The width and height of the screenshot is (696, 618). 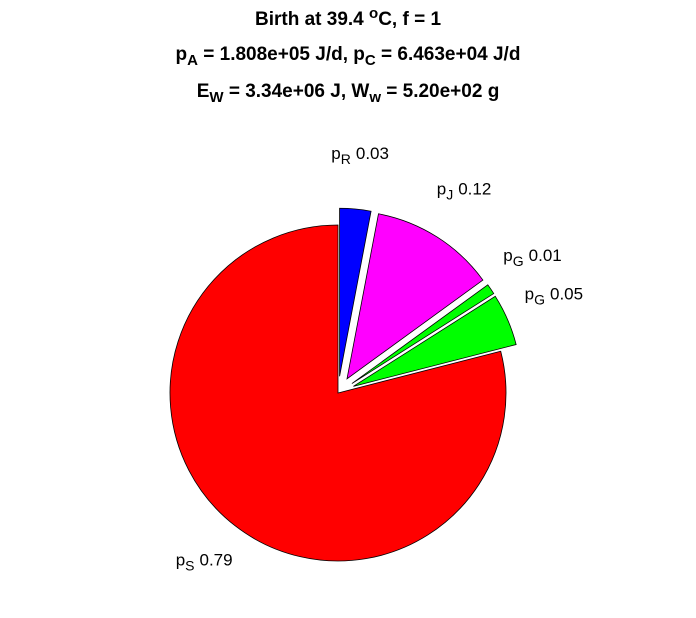 I want to click on title-subscript: W, so click(x=216, y=97).